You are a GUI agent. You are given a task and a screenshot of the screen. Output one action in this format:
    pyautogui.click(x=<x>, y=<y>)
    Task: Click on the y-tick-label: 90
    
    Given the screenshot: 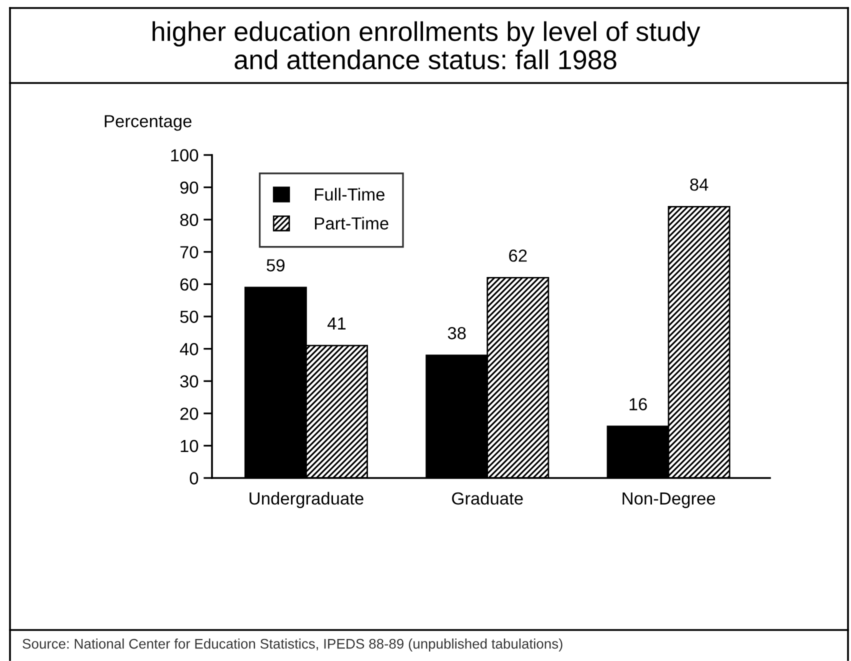 What is the action you would take?
    pyautogui.click(x=189, y=187)
    